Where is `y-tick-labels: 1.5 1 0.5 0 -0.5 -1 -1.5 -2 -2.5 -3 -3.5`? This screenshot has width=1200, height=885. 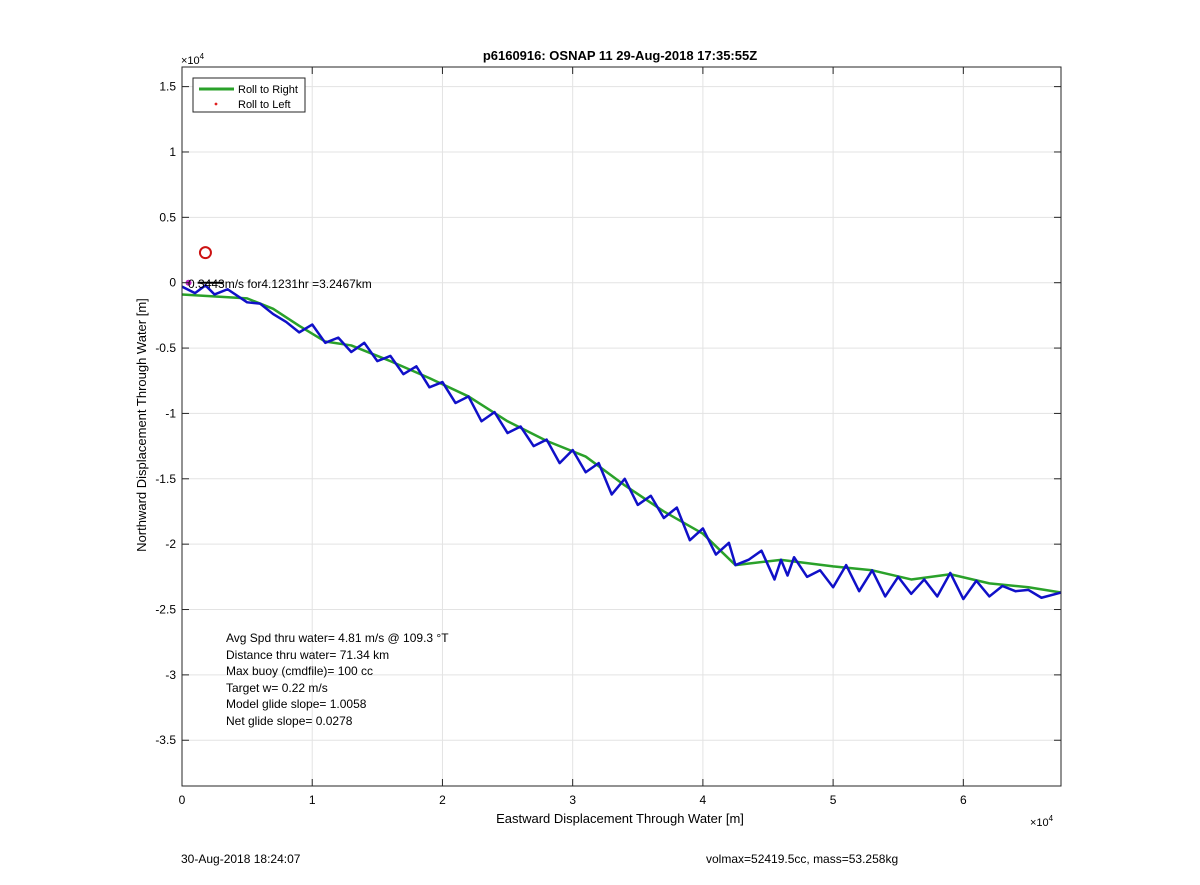 y-tick-labels: 1.5 1 0.5 0 -0.5 -1 -1.5 -2 -2.5 -3 -3.5 is located at coordinates (165, 414).